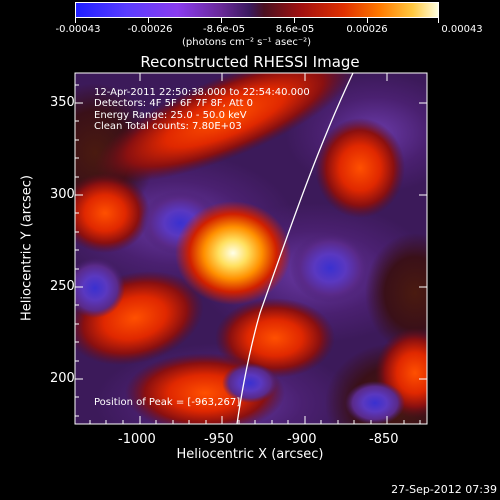 The image size is (500, 500). Describe the element at coordinates (150, 29) in the screenshot. I see `colorbar-tick-label: -0.00026` at that location.